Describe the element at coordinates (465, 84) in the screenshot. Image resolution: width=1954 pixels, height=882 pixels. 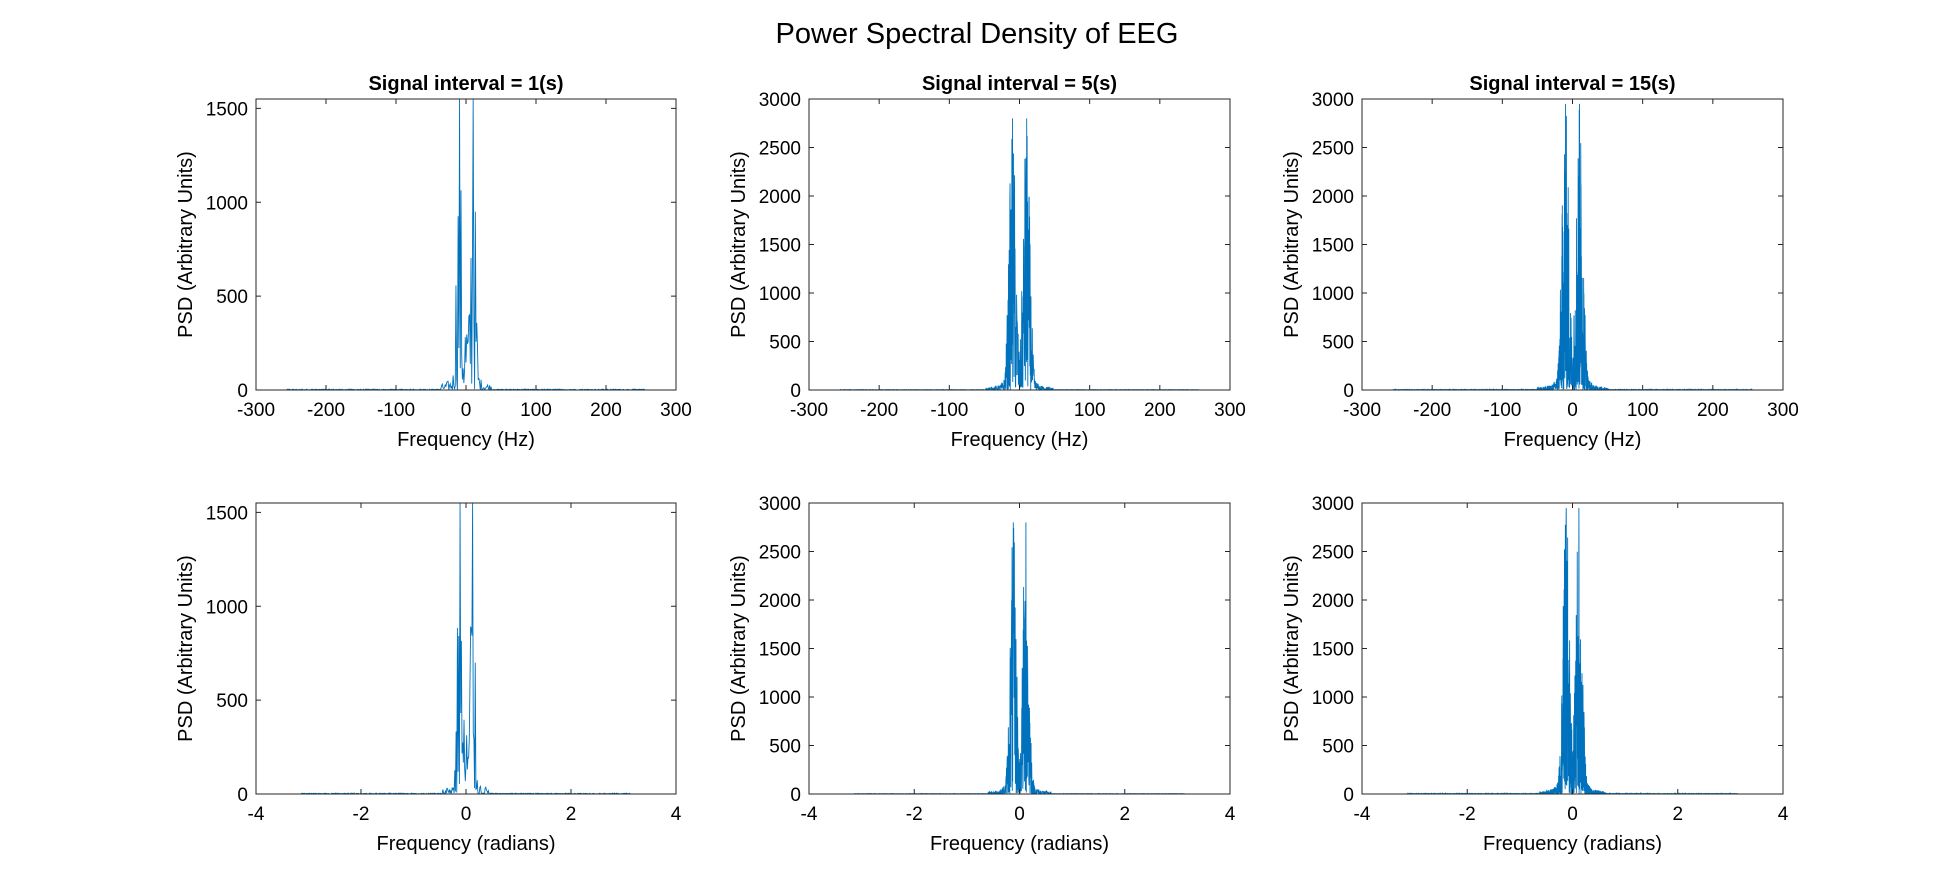
I see `subplot-title: Signal interval = 1(s)` at that location.